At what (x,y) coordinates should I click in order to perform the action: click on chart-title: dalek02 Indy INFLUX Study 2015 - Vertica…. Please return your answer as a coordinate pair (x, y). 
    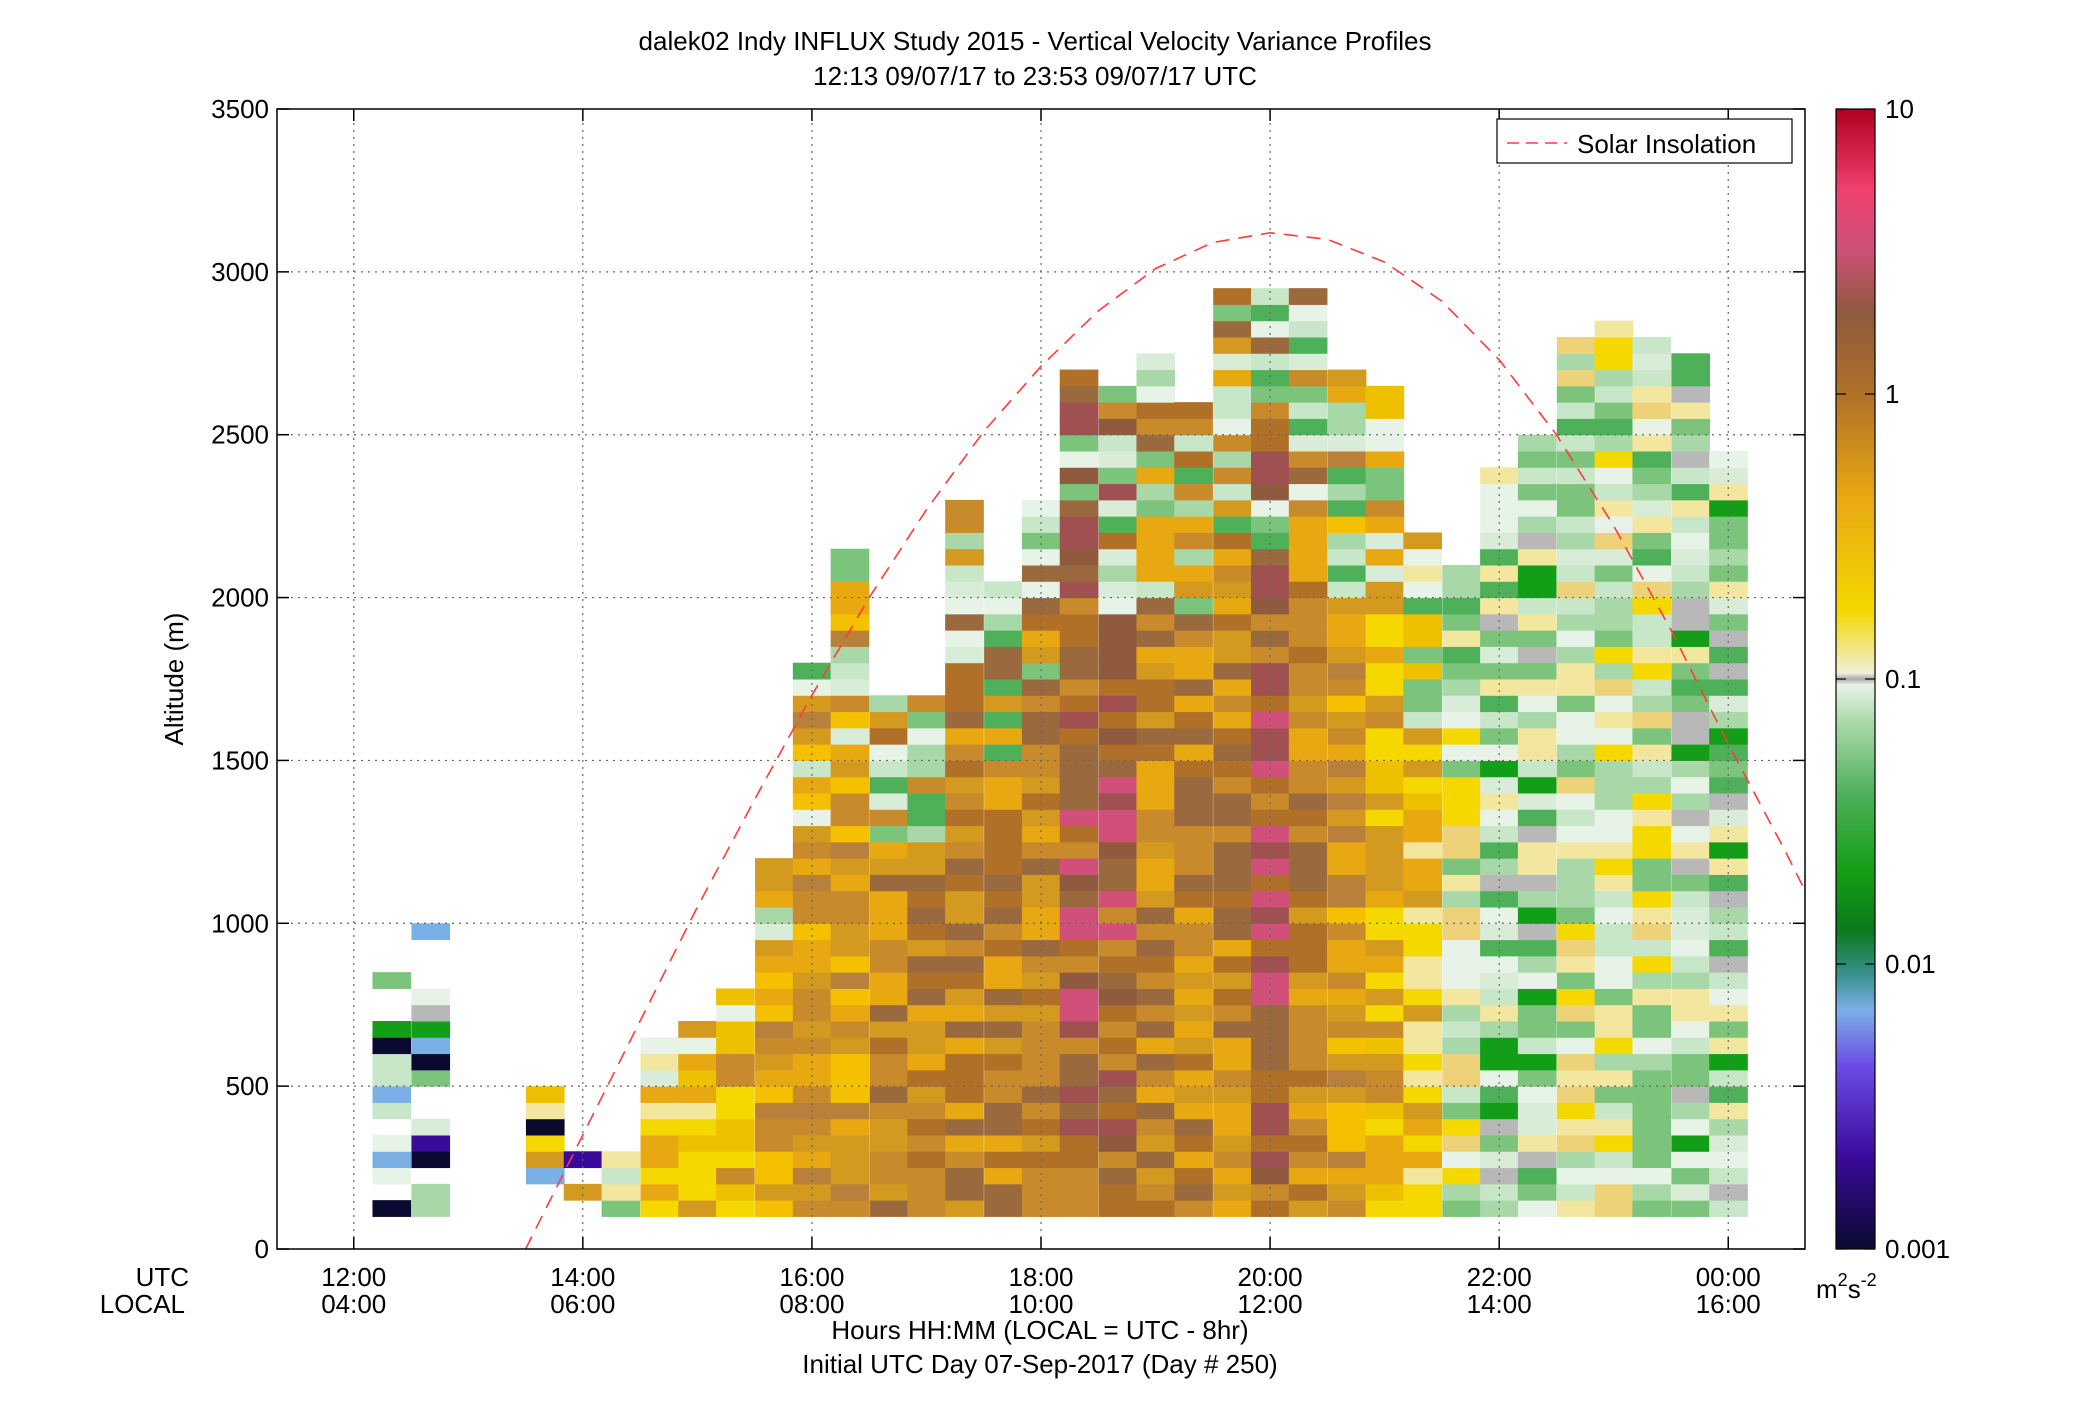
    Looking at the image, I should click on (1035, 41).